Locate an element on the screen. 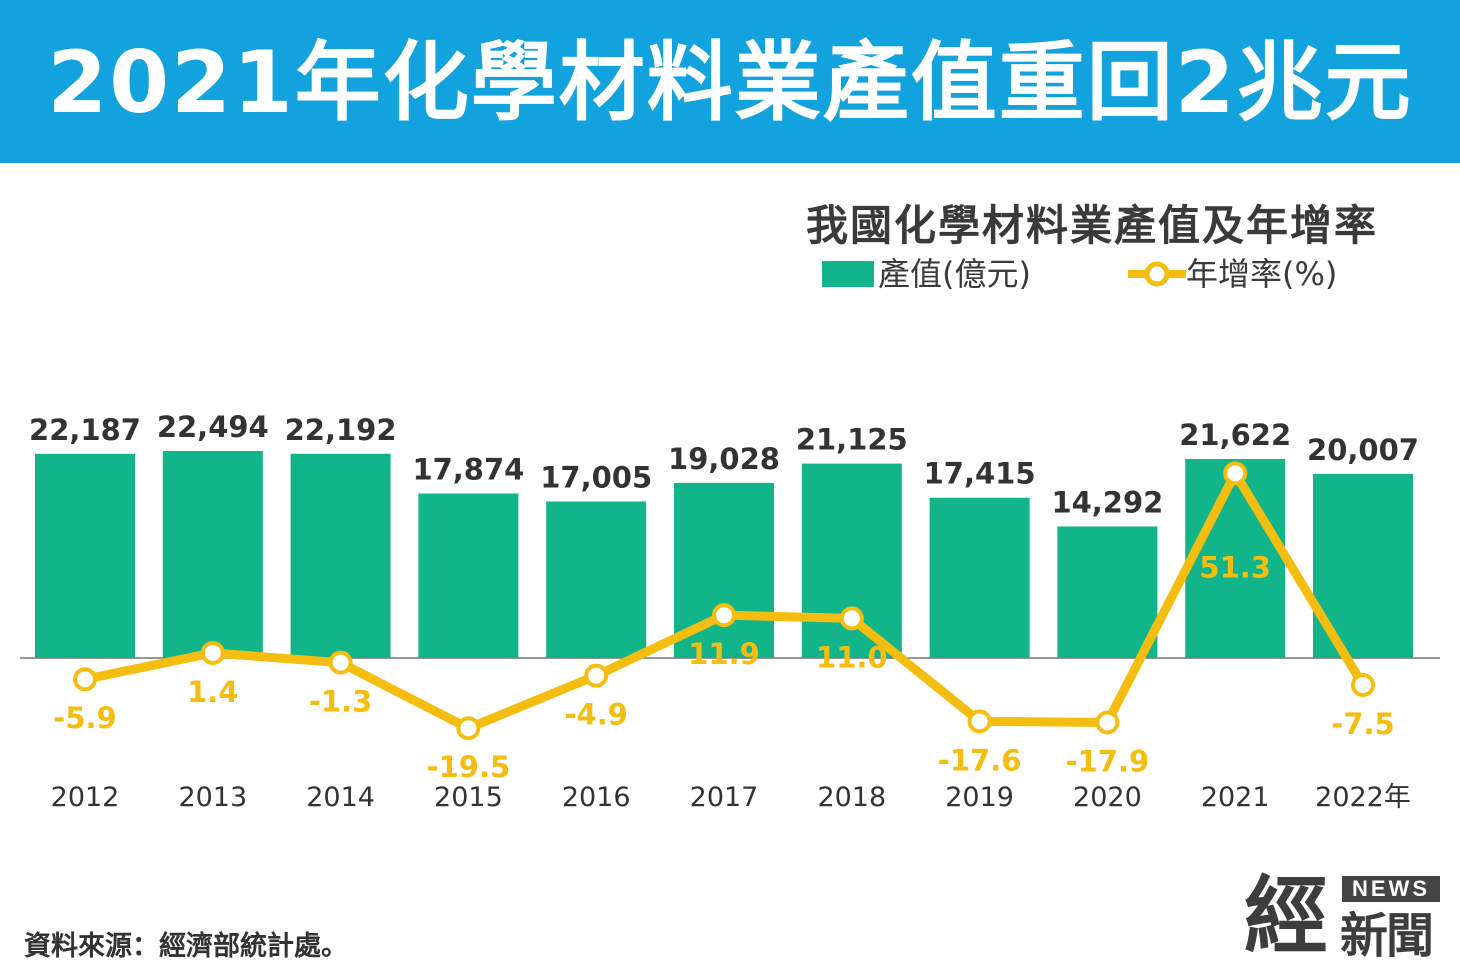 This screenshot has height=976, width=1460. x-tick-label: 2015 is located at coordinates (468, 797).